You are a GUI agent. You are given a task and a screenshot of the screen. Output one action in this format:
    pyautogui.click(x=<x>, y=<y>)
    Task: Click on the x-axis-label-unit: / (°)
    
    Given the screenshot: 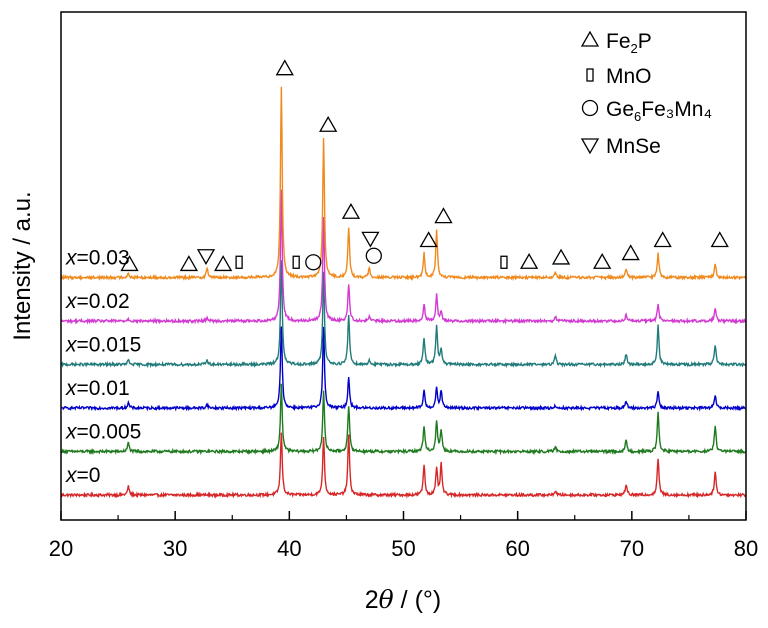 What is the action you would take?
    pyautogui.click(x=418, y=600)
    